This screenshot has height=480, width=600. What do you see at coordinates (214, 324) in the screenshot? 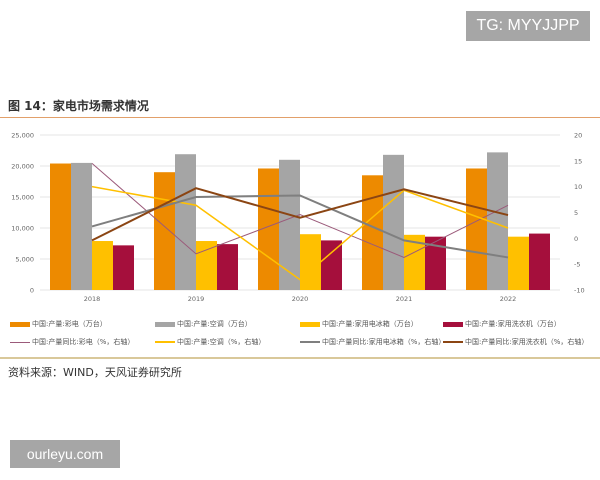
I see `legend-label: 中国:产量:空调（万台）` at bounding box center [214, 324].